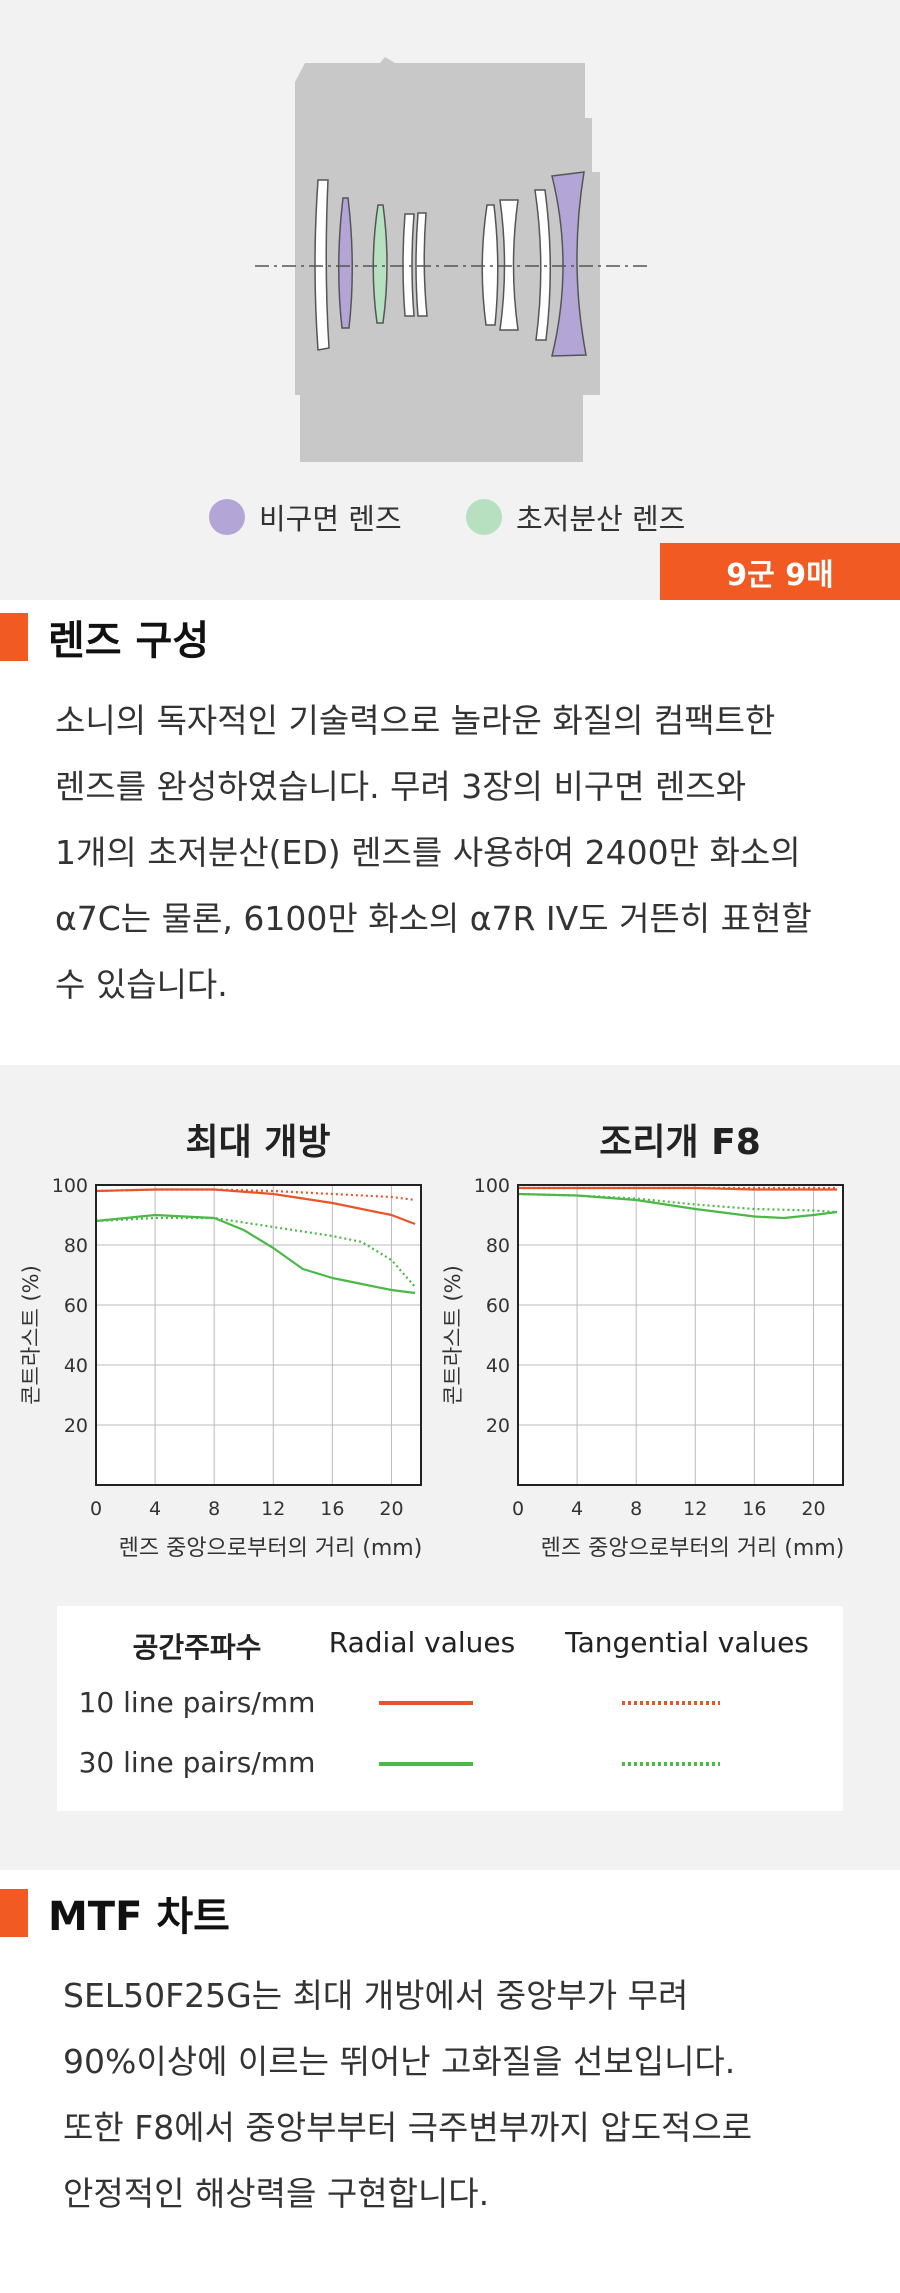 This screenshot has width=900, height=2293. I want to click on legend-header-radial: Radial values, so click(422, 1642).